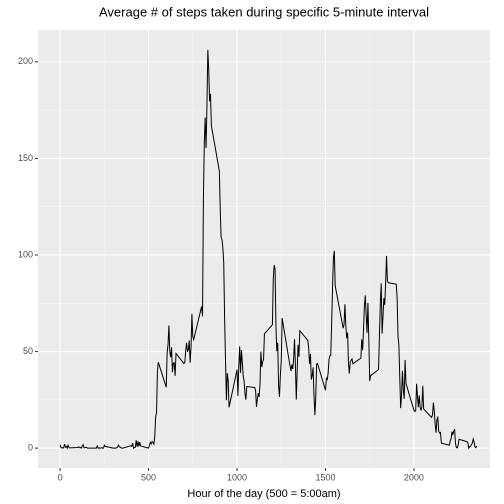  What do you see at coordinates (25, 61) in the screenshot?
I see `y-tick-label: 200` at bounding box center [25, 61].